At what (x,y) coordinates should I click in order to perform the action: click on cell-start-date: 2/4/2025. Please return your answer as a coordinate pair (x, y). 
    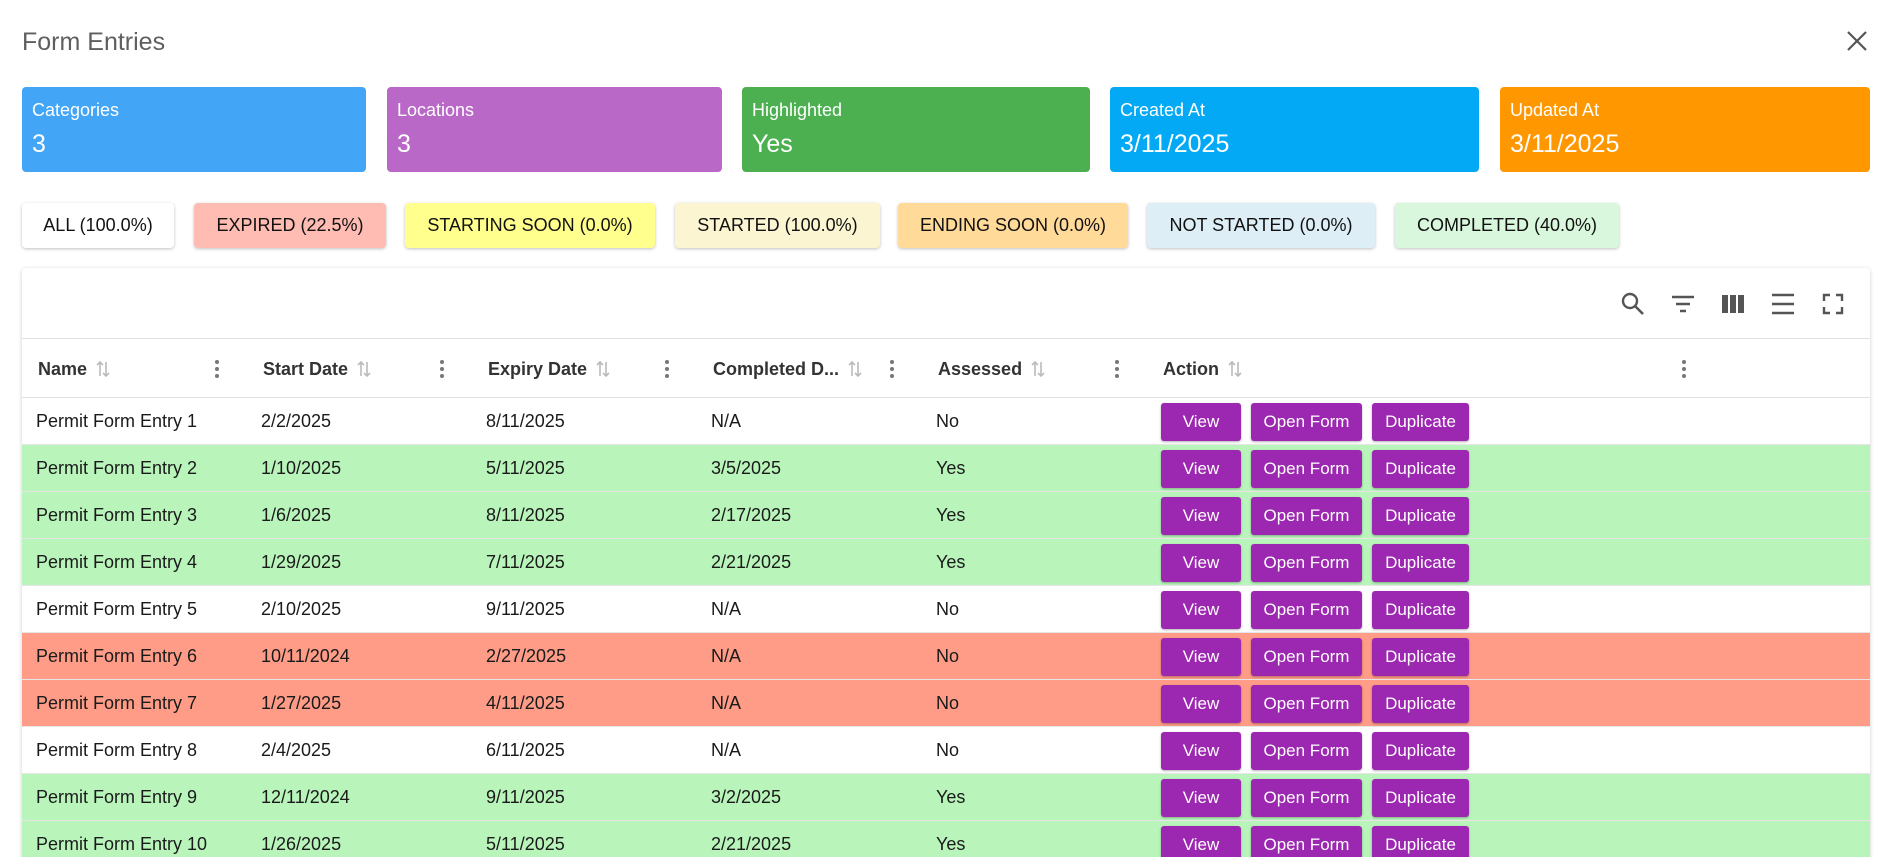
    Looking at the image, I should click on (296, 750).